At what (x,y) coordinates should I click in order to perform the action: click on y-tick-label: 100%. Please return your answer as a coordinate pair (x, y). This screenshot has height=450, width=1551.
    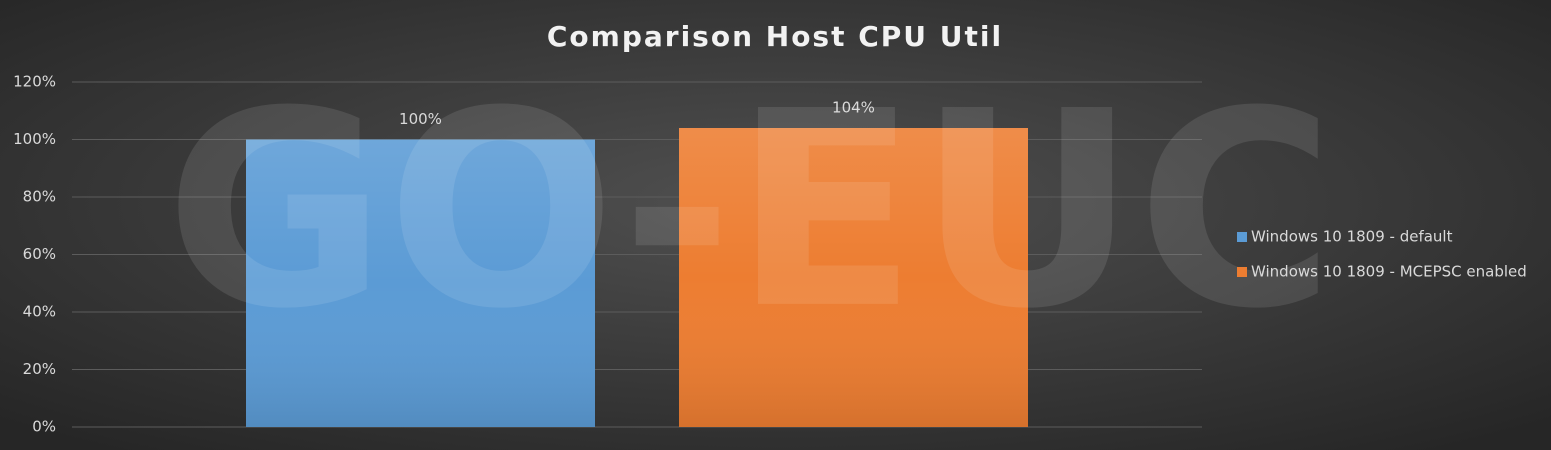
    Looking at the image, I should click on (34, 139).